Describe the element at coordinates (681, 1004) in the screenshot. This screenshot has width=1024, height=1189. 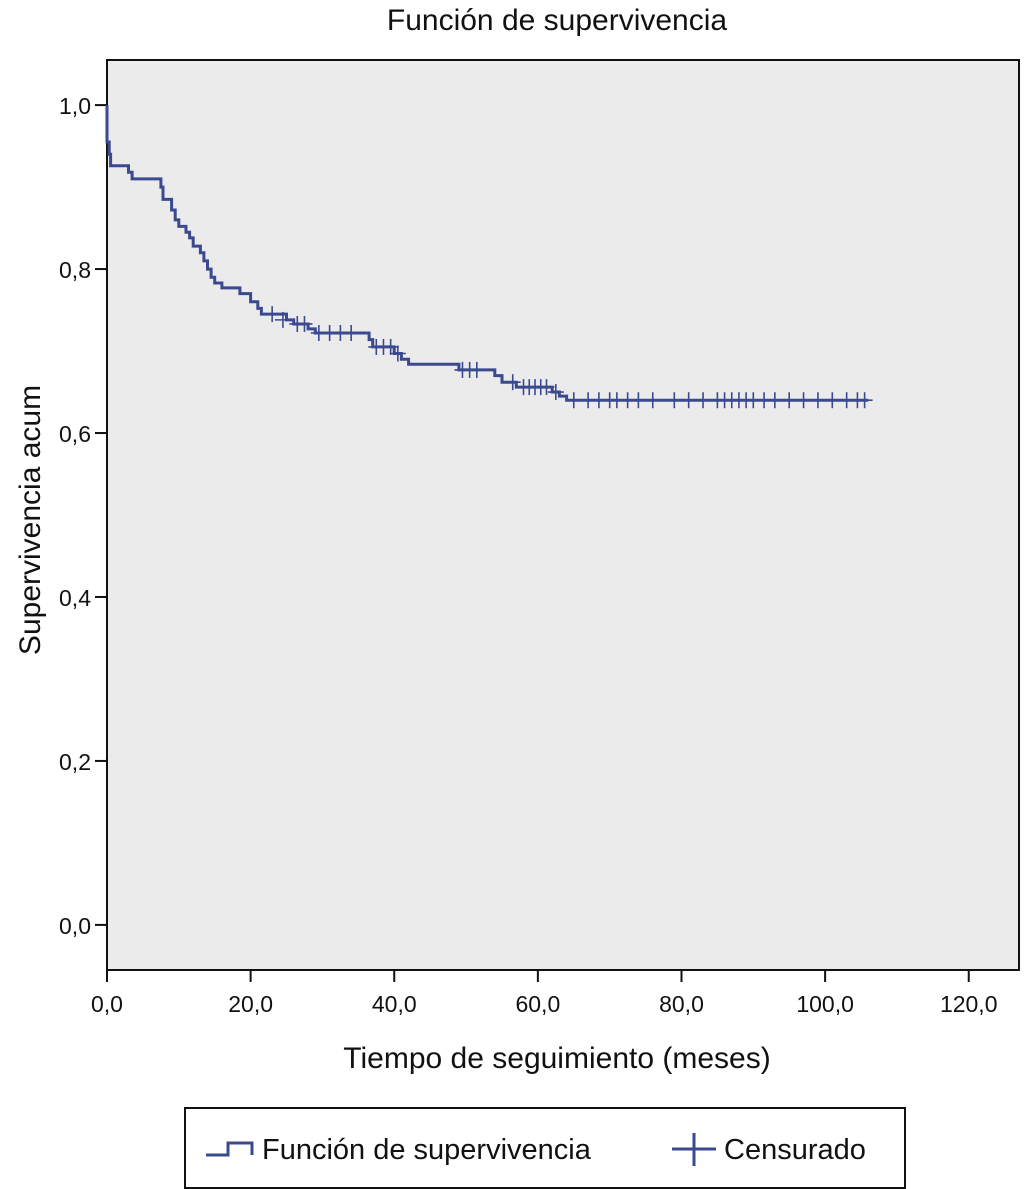
I see `x-tick-label: 80,0` at that location.